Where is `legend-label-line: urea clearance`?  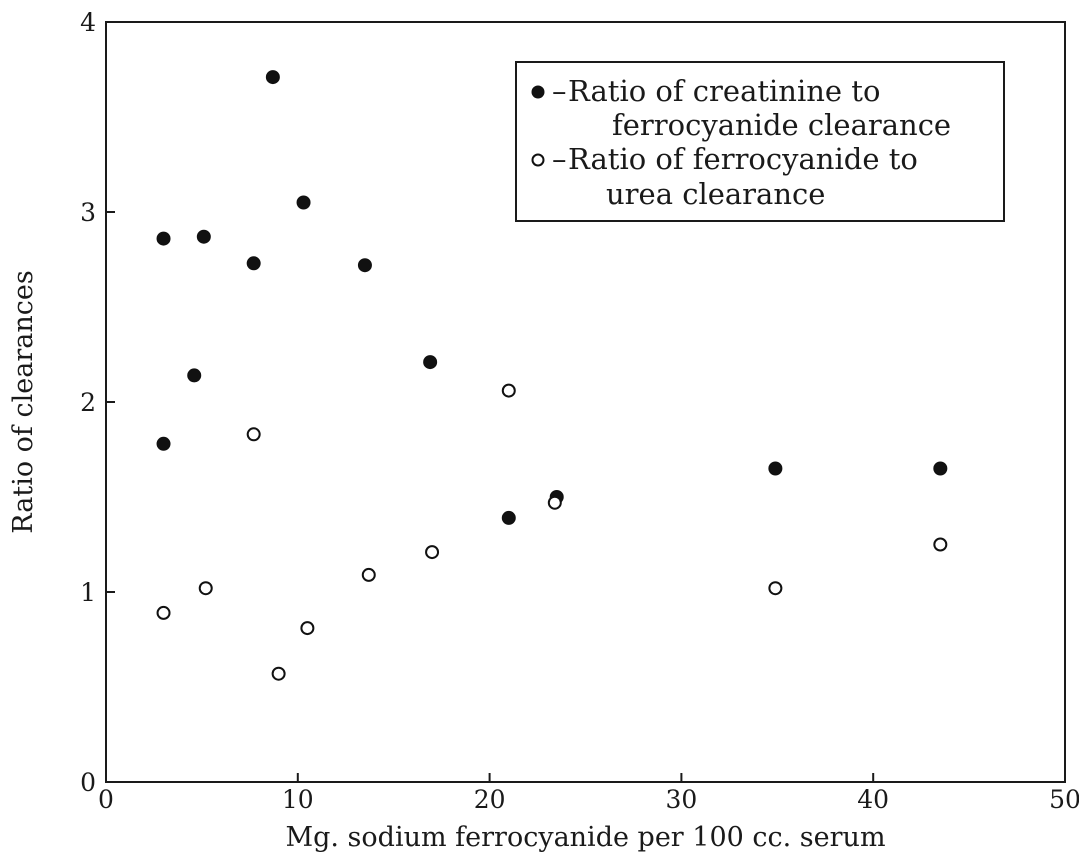 legend-label-line: urea clearance is located at coordinates (715, 194).